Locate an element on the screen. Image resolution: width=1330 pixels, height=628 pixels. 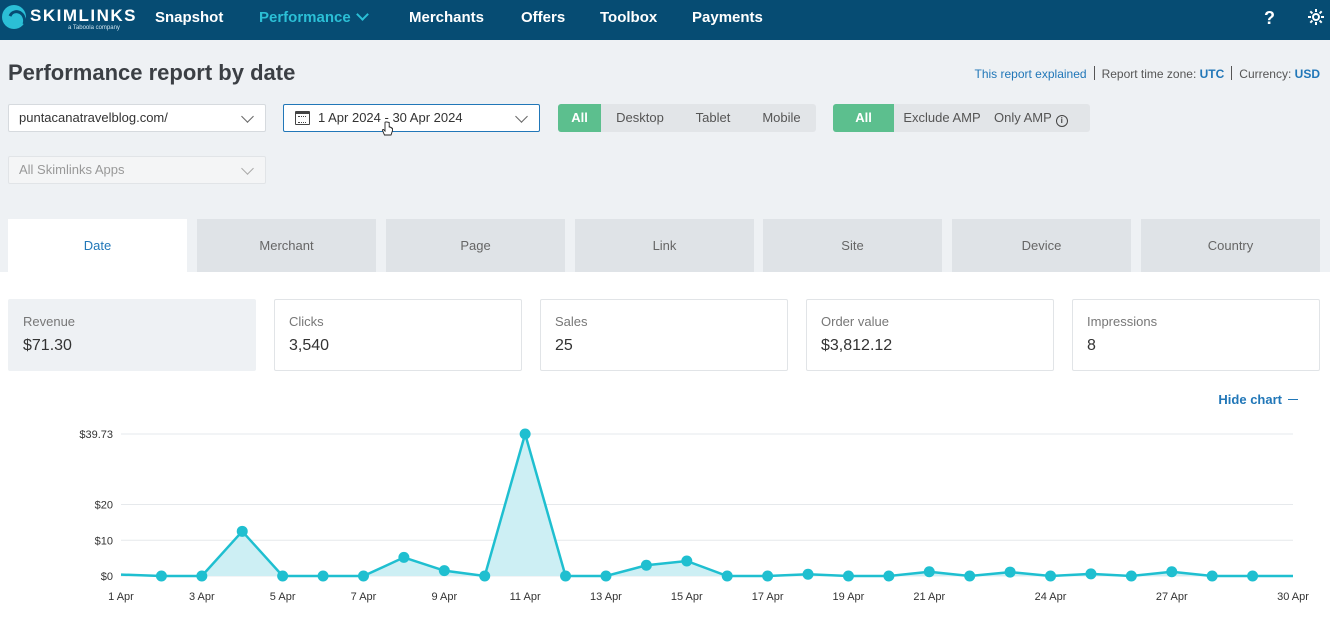
nav-merchants: Merchants is located at coordinates (447, 17).